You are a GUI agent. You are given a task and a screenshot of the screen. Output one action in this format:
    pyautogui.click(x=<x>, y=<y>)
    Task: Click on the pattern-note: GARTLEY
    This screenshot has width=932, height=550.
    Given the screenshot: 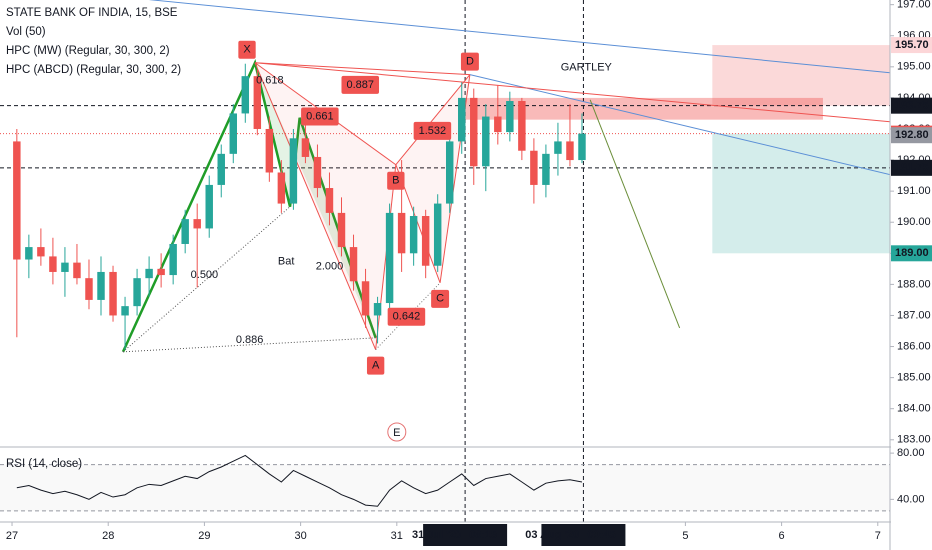 What is the action you would take?
    pyautogui.click(x=587, y=68)
    